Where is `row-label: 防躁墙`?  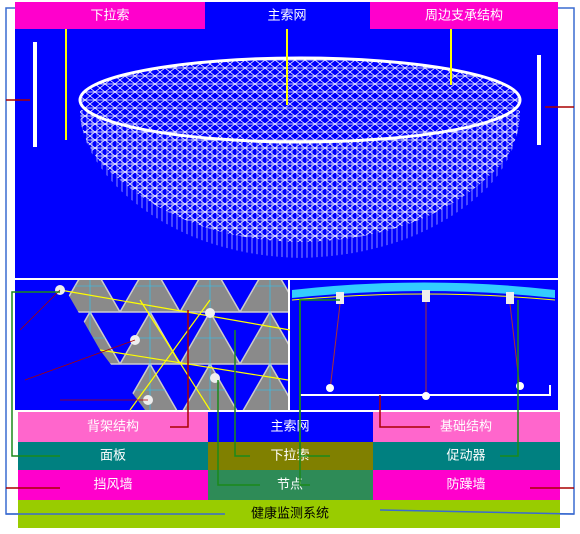 row-label: 防躁墙 is located at coordinates (465, 485).